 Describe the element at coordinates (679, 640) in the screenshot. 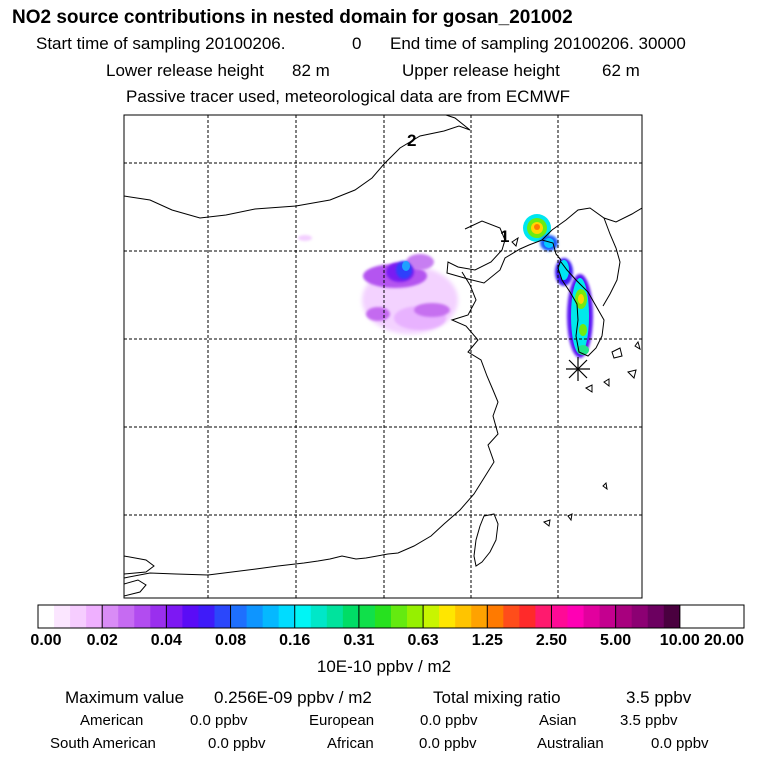

I see `colorbar-tick-label: 10.00` at that location.